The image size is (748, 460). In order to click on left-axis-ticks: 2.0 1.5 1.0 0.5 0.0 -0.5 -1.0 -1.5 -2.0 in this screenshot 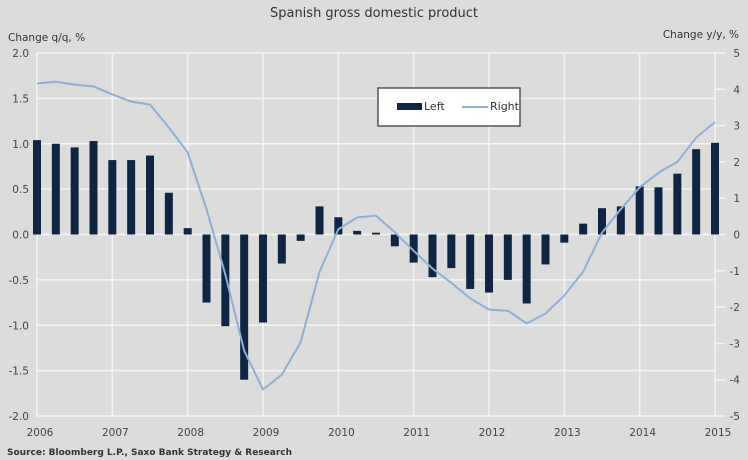, I will do `click(19, 235)`.